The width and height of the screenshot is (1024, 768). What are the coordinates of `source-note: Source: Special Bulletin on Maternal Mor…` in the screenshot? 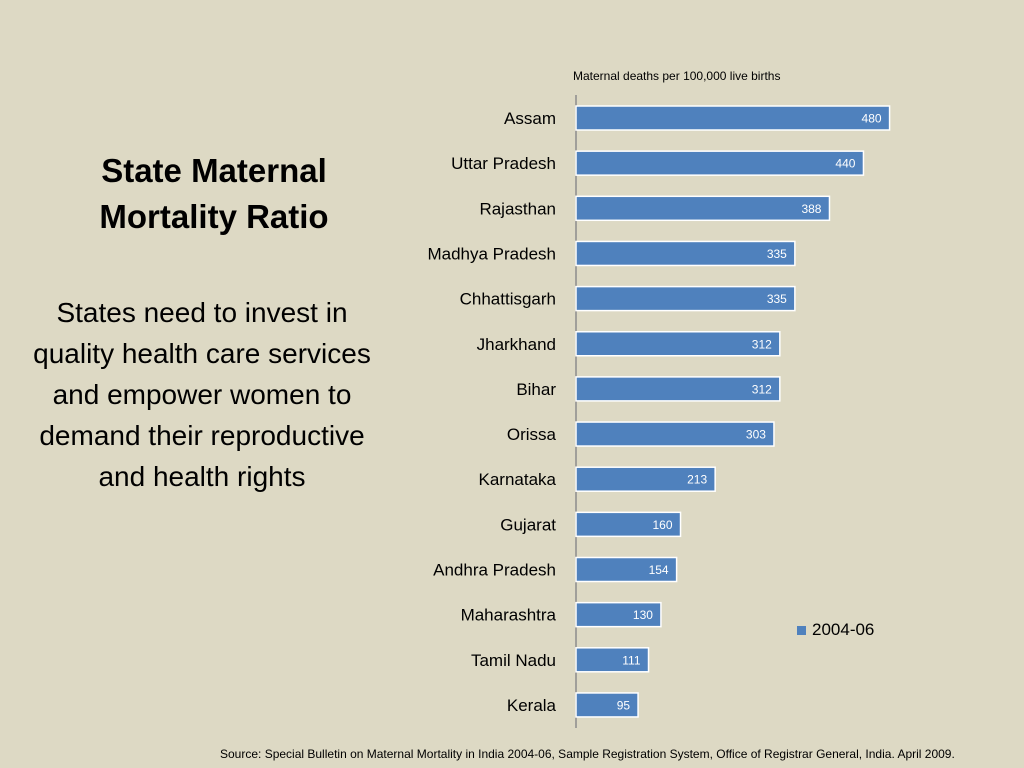 It's located at (587, 754).